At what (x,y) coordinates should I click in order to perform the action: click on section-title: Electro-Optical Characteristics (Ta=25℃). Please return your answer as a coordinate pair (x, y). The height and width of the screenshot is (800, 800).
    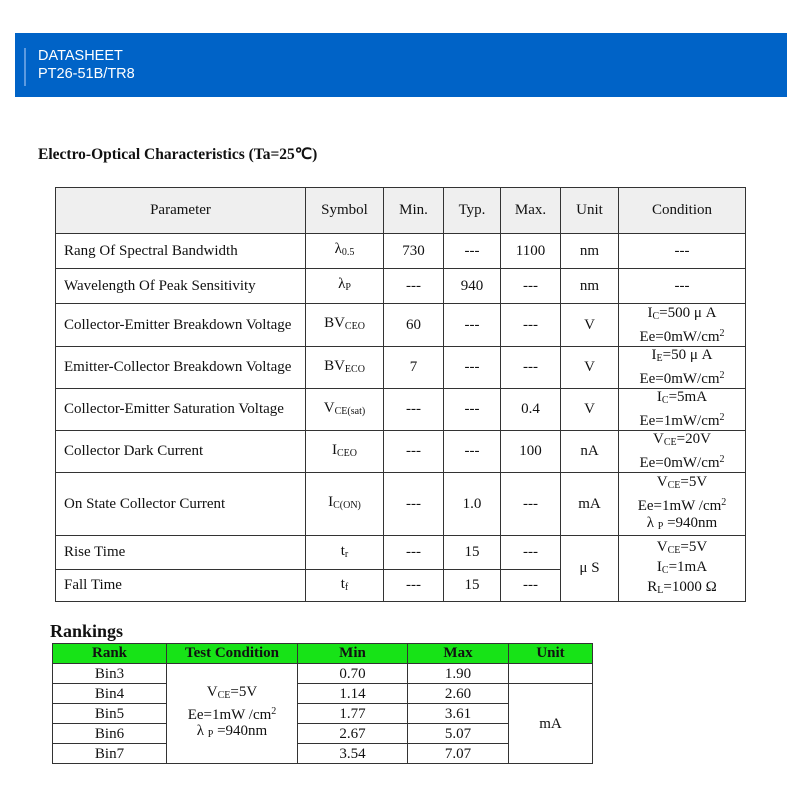
    Looking at the image, I should click on (178, 154).